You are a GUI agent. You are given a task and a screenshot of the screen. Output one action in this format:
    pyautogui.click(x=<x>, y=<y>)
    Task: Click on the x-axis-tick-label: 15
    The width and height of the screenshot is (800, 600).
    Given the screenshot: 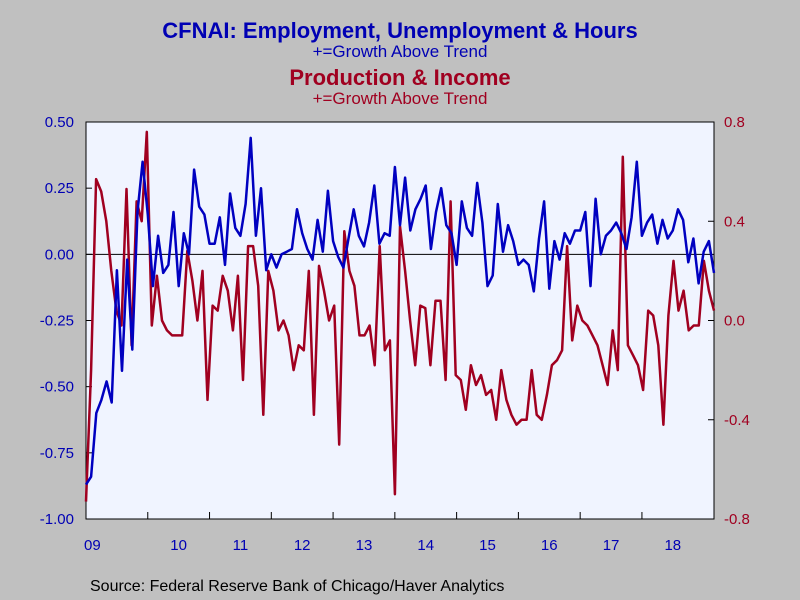 What is the action you would take?
    pyautogui.click(x=487, y=545)
    